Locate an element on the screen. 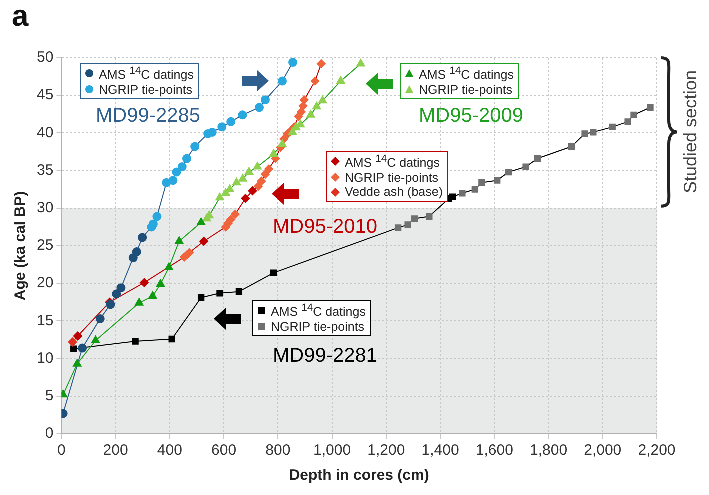 This screenshot has height=495, width=709. y-tick-label: 25 is located at coordinates (45, 245).